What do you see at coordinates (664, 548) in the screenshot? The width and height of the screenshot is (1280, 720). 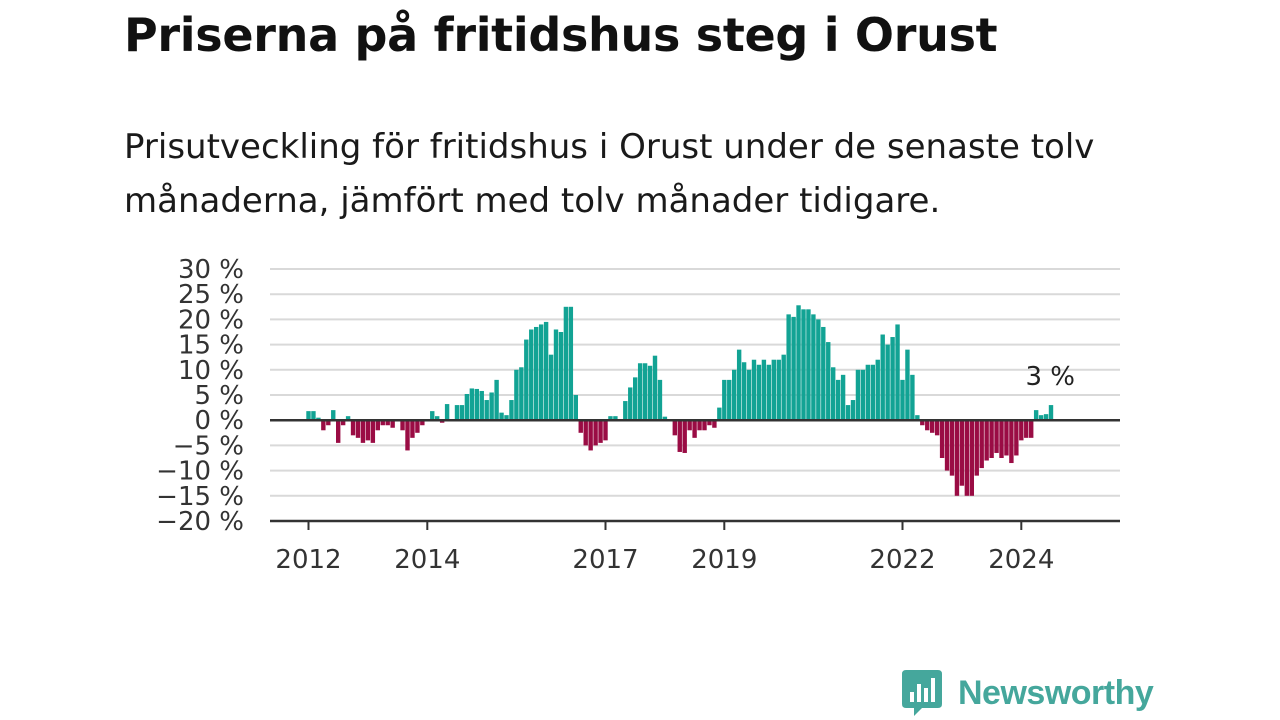 I see `x-axis-labels: 2012 2014 2017 2019 2022 2024` at bounding box center [664, 548].